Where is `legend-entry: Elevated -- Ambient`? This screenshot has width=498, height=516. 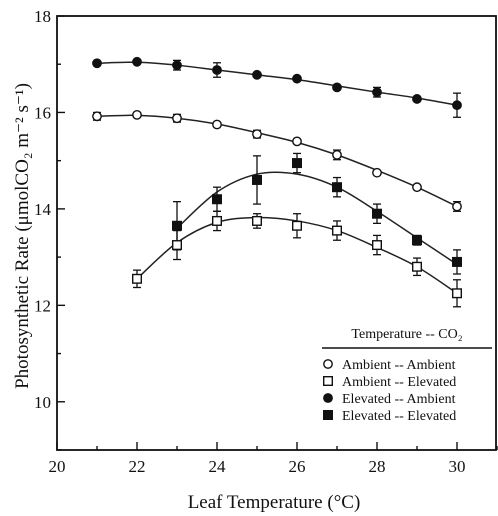 legend-entry: Elevated -- Ambient is located at coordinates (399, 399).